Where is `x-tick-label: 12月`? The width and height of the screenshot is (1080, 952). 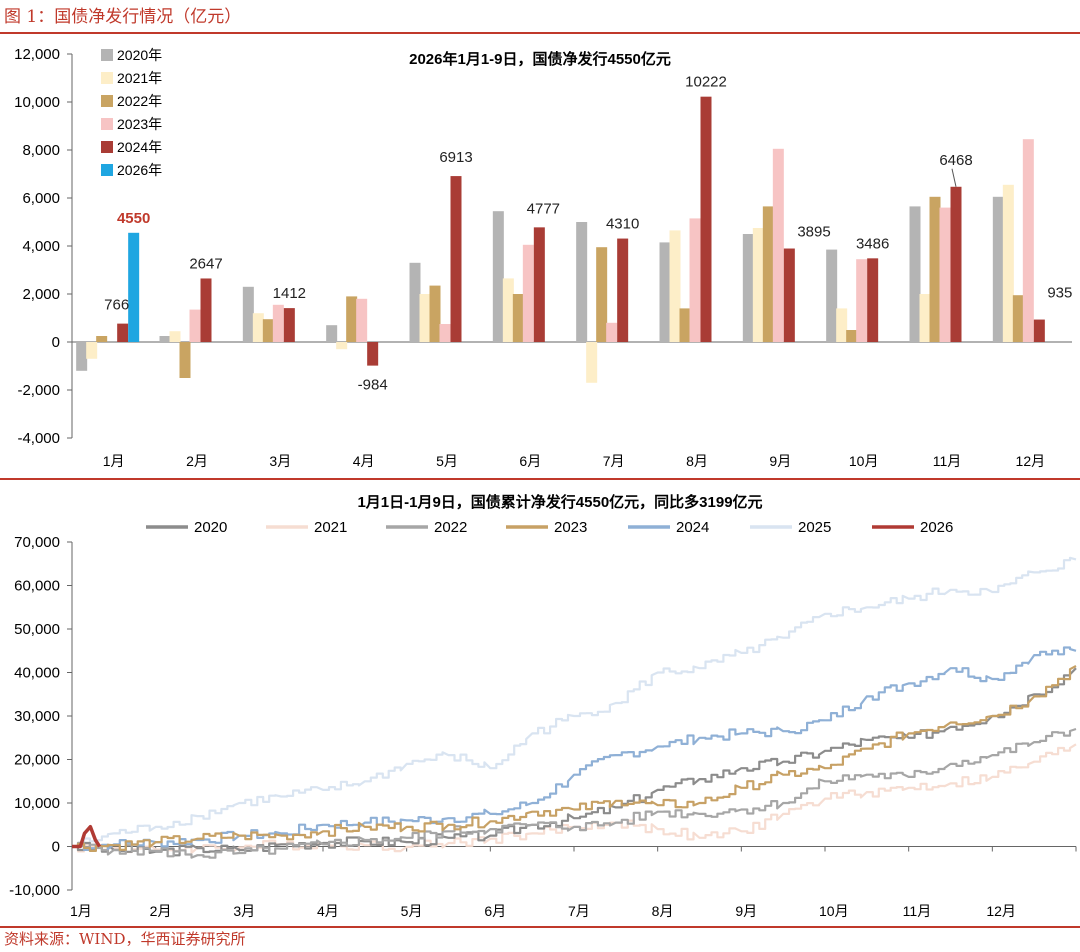 x-tick-label: 12月 is located at coordinates (1001, 911).